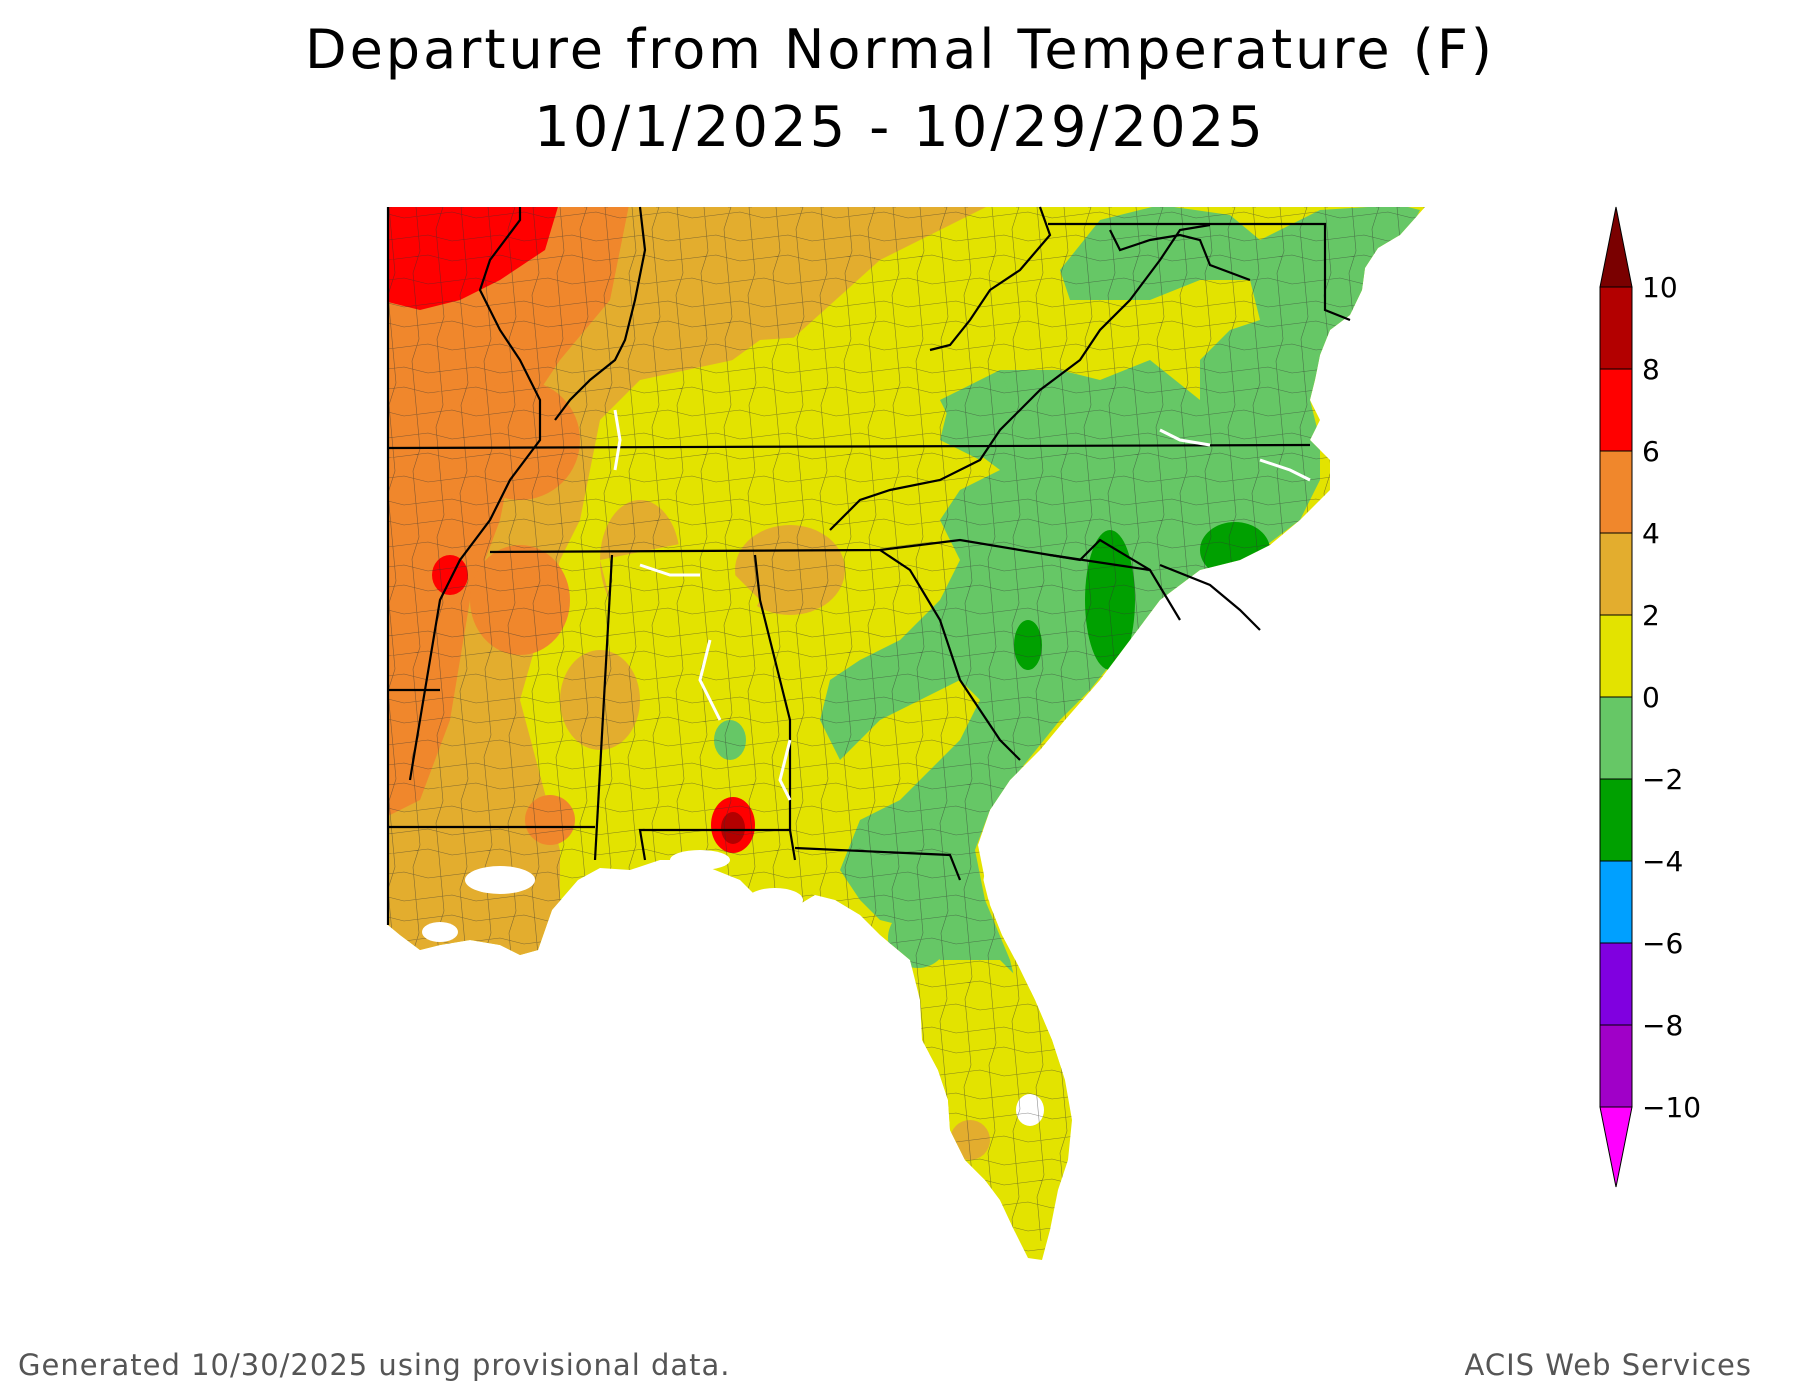 The width and height of the screenshot is (1800, 1391). What do you see at coordinates (1662, 1025) in the screenshot?
I see `legend-tick-label: −8` at bounding box center [1662, 1025].